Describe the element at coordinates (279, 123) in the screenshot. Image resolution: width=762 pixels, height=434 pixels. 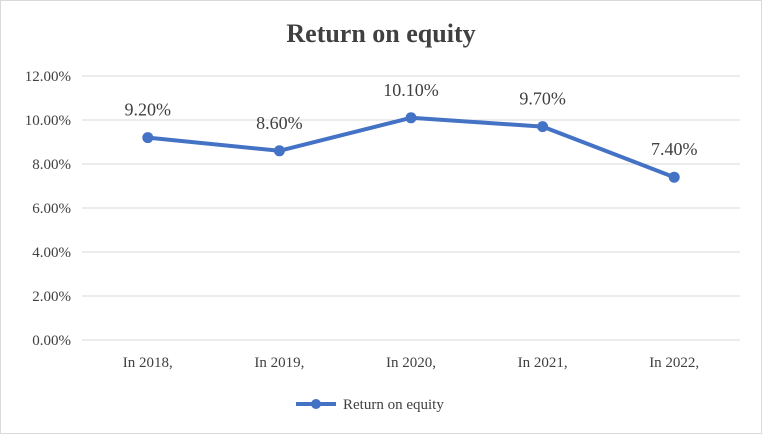
I see `data-label: 8.60%` at that location.